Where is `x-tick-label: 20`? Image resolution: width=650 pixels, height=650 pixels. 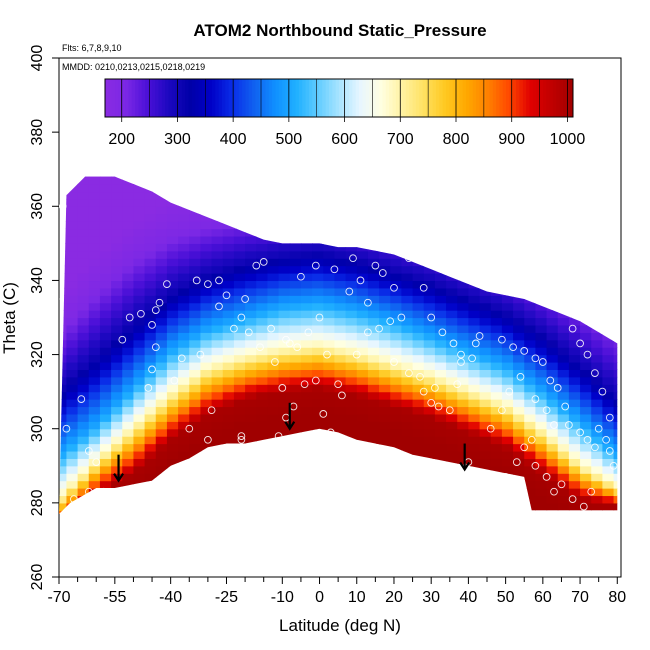
x-tick-label: 20 is located at coordinates (394, 597).